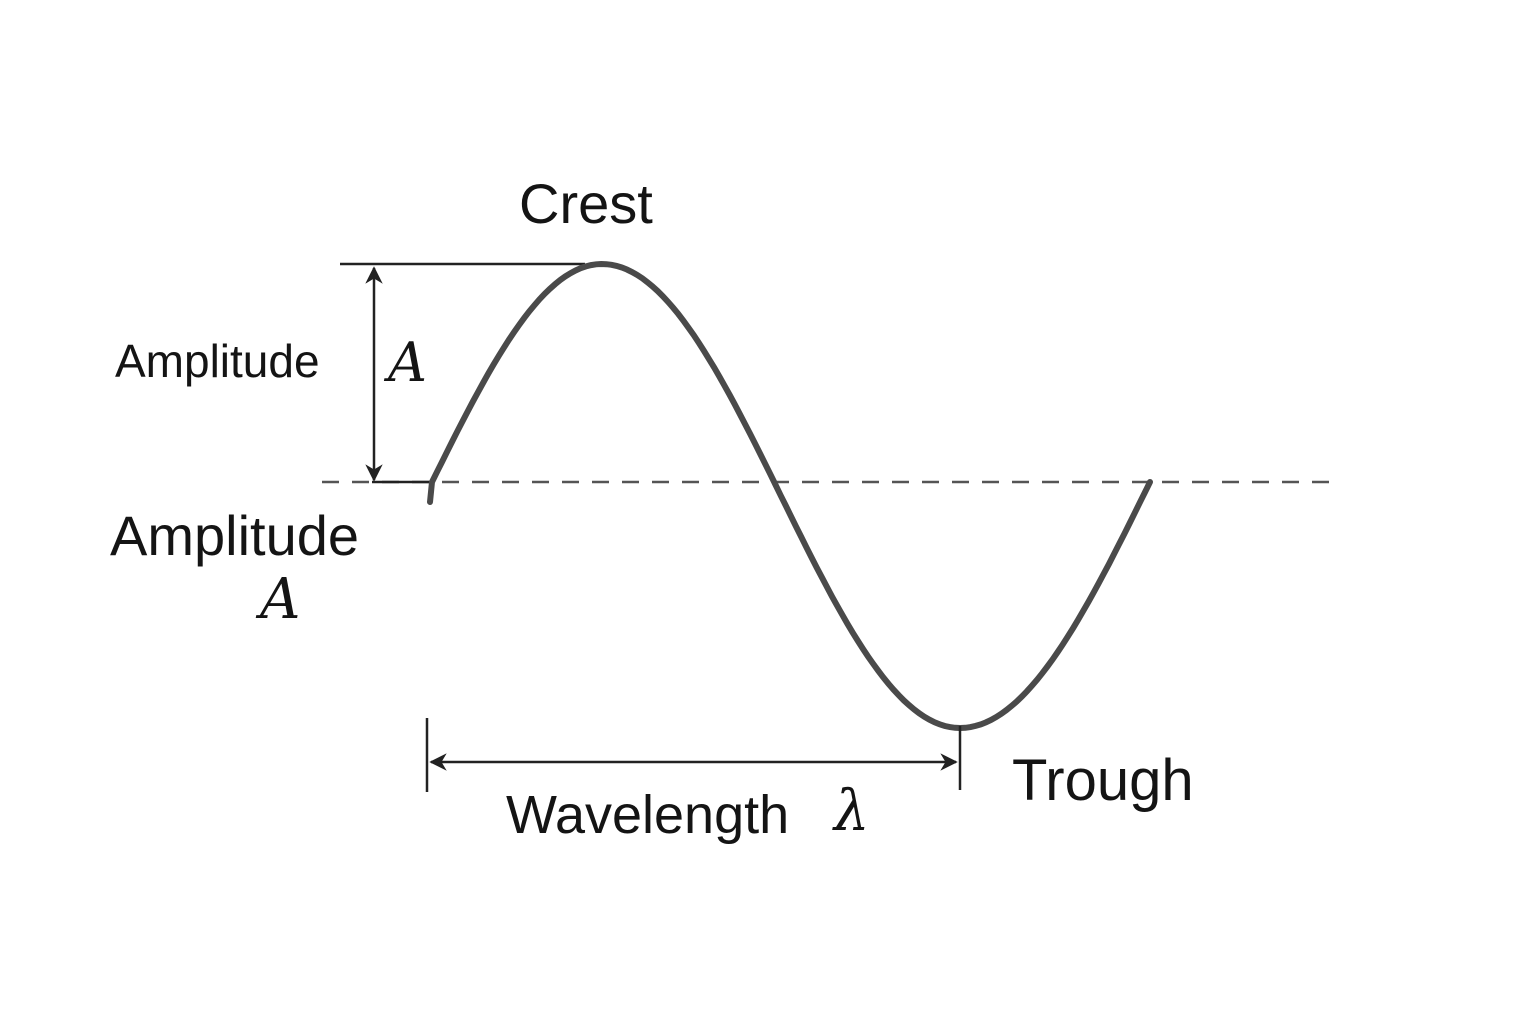  I want to click on amplitude-label-top: Amplitude, so click(217, 361).